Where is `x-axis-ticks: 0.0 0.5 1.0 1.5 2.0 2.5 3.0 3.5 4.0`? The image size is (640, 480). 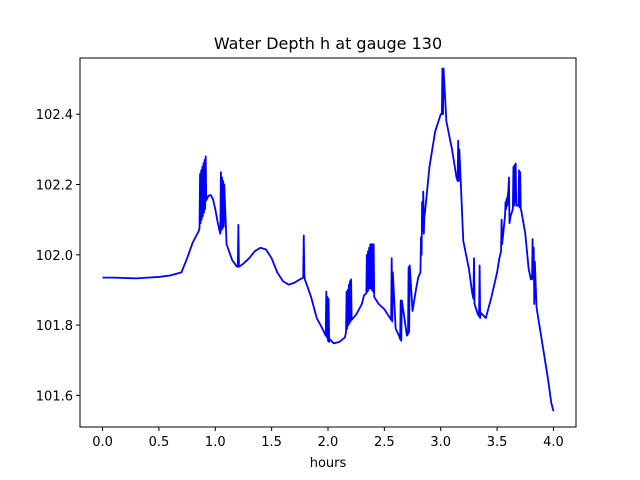 x-axis-ticks: 0.0 0.5 1.0 1.5 2.0 2.5 3.0 3.5 4.0 is located at coordinates (328, 438).